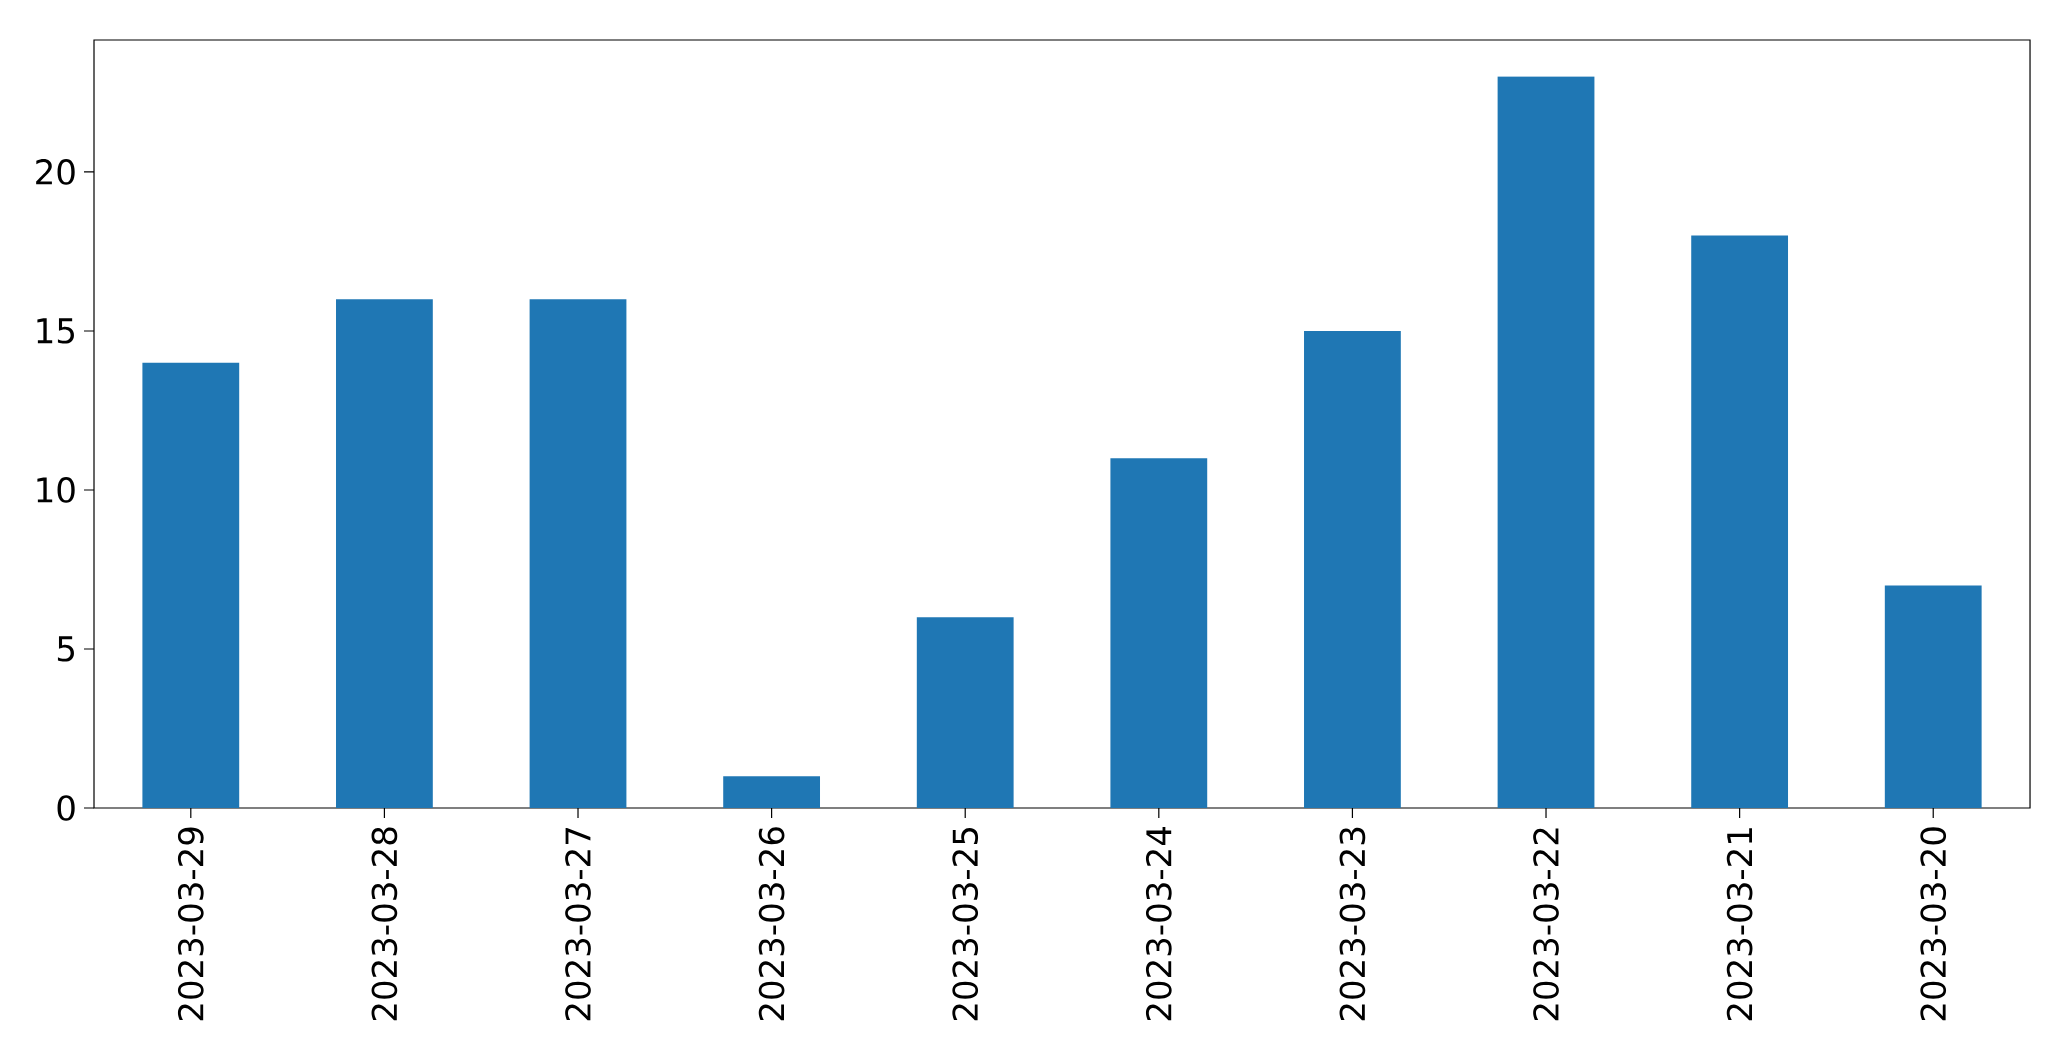 The height and width of the screenshot is (1061, 2071). Describe the element at coordinates (66, 808) in the screenshot. I see `y-tick-label: 0` at that location.